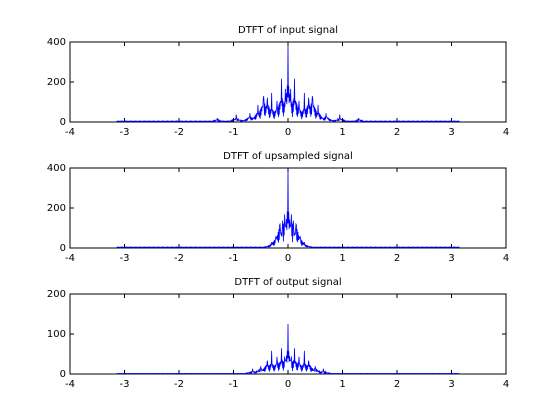 The width and height of the screenshot is (560, 420). I want to click on y-axis: 0 100 200, so click(56, 334).